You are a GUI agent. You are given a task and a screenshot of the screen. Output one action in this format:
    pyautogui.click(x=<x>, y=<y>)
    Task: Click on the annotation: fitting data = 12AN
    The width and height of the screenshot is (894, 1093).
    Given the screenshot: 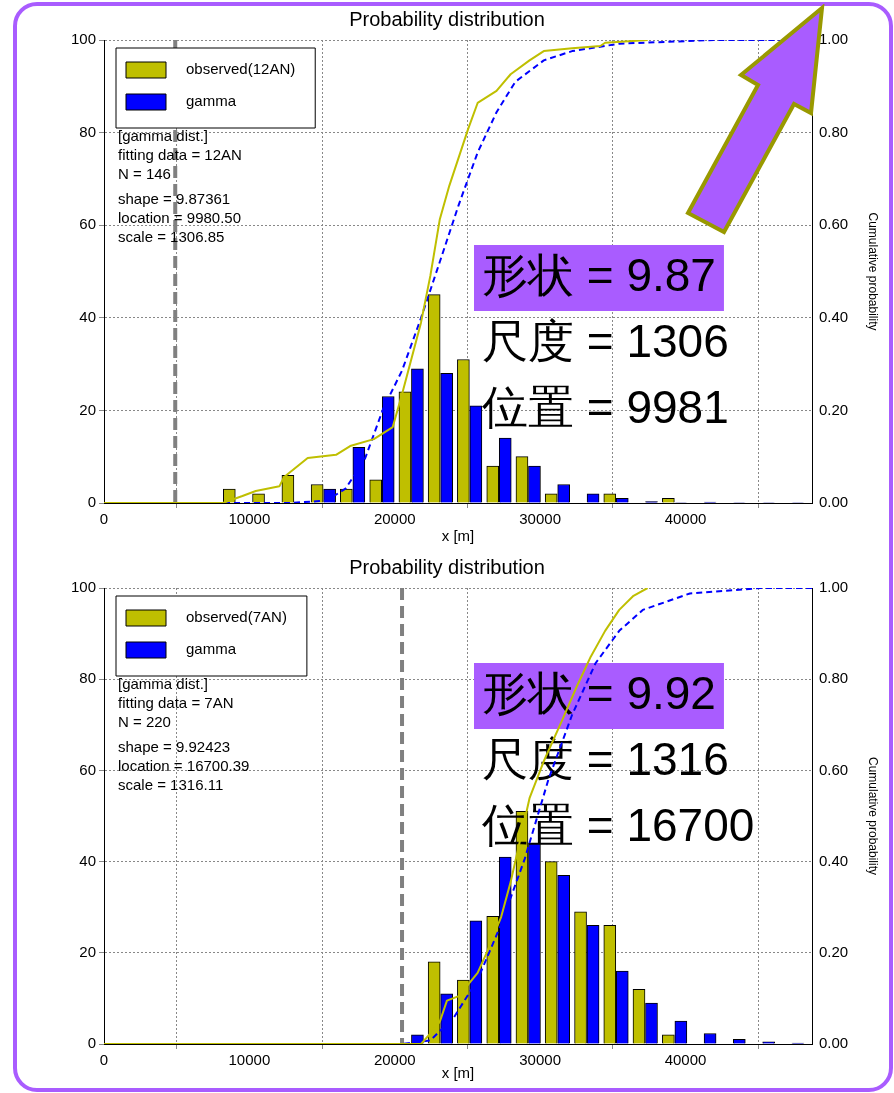 What is the action you would take?
    pyautogui.click(x=180, y=155)
    